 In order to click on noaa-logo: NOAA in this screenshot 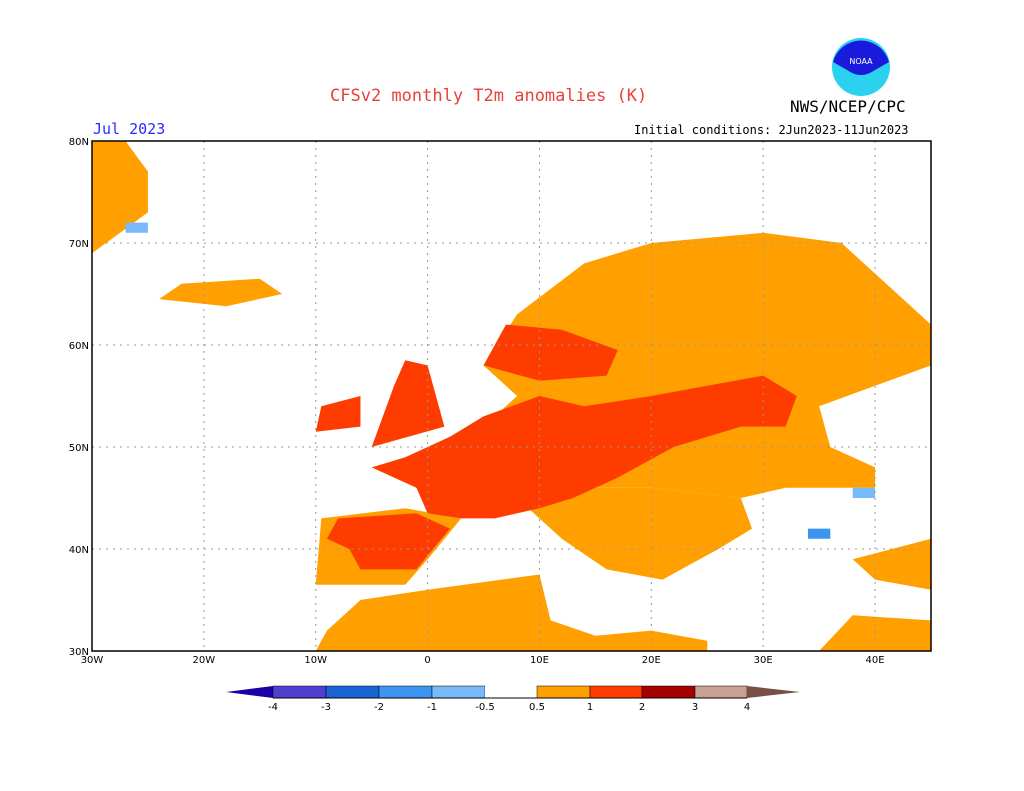, I will do `click(861, 67)`.